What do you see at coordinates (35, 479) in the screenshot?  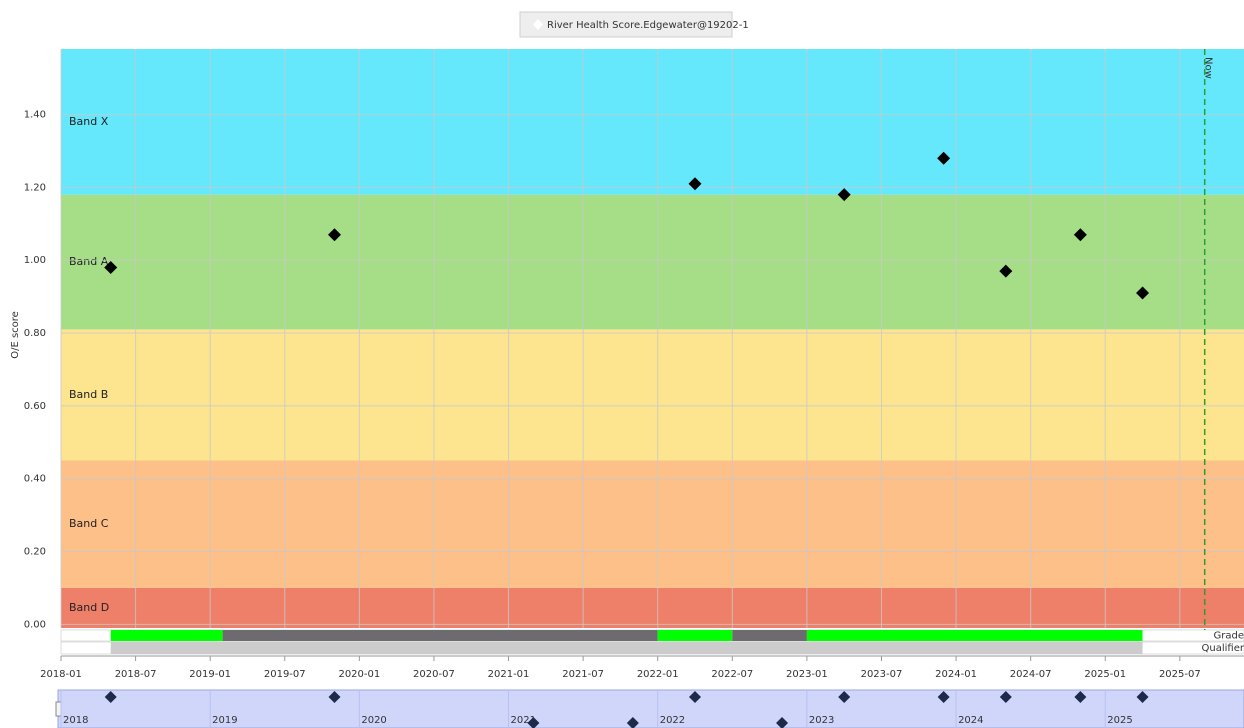 I see `y-tick-label: 0.40` at bounding box center [35, 479].